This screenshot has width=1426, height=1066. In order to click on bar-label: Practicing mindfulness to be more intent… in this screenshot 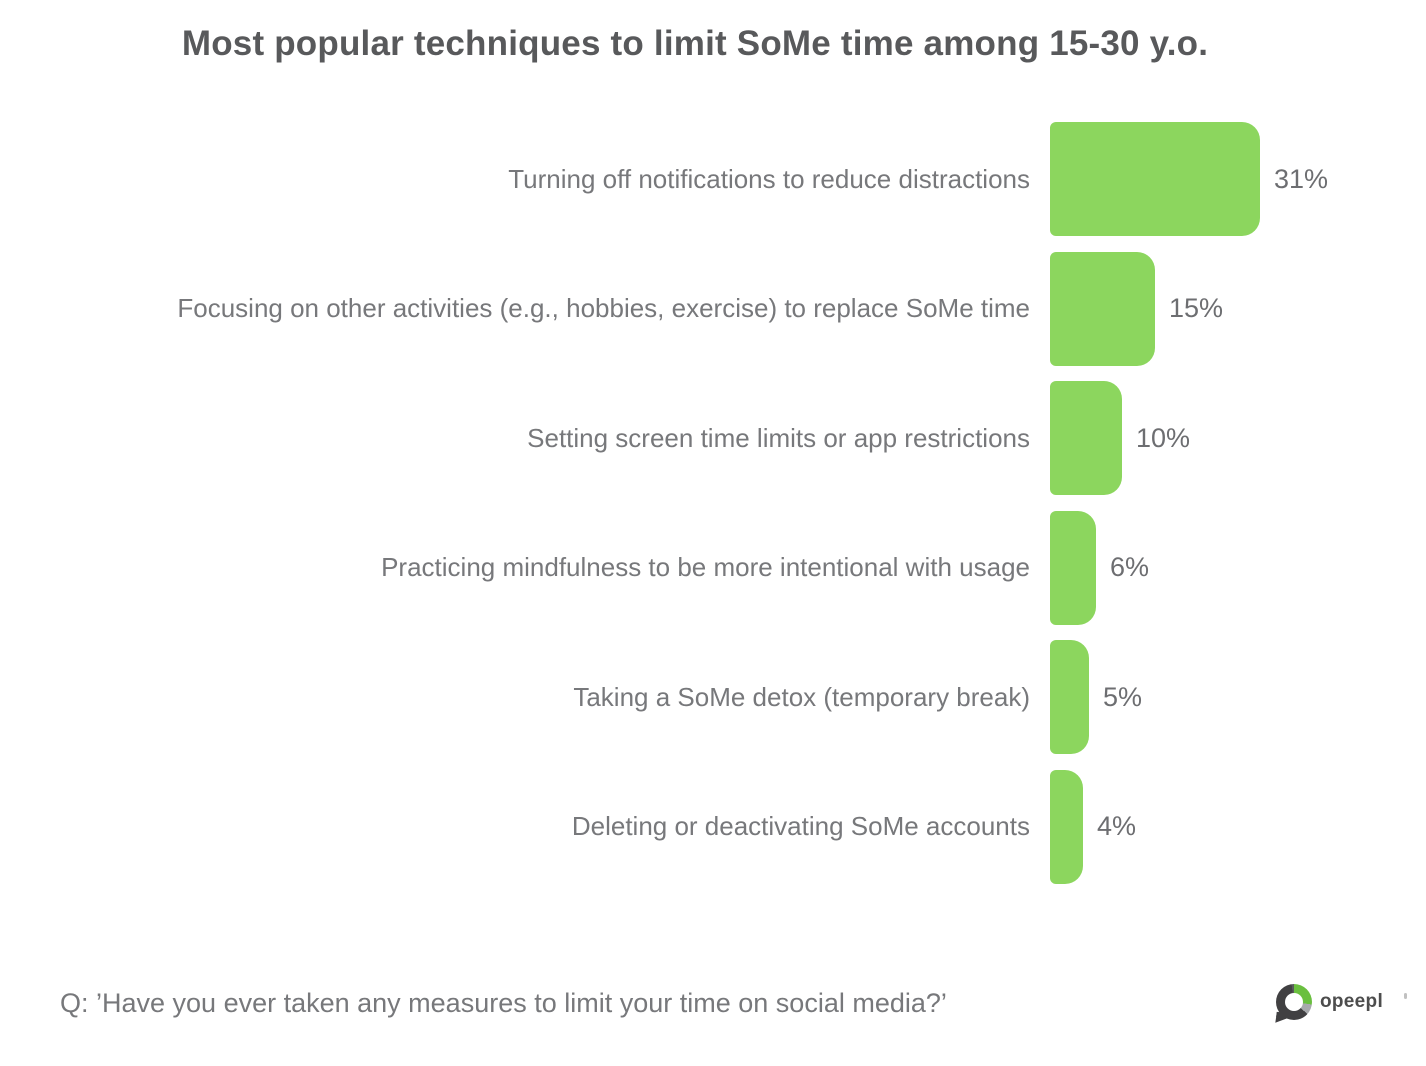, I will do `click(705, 567)`.